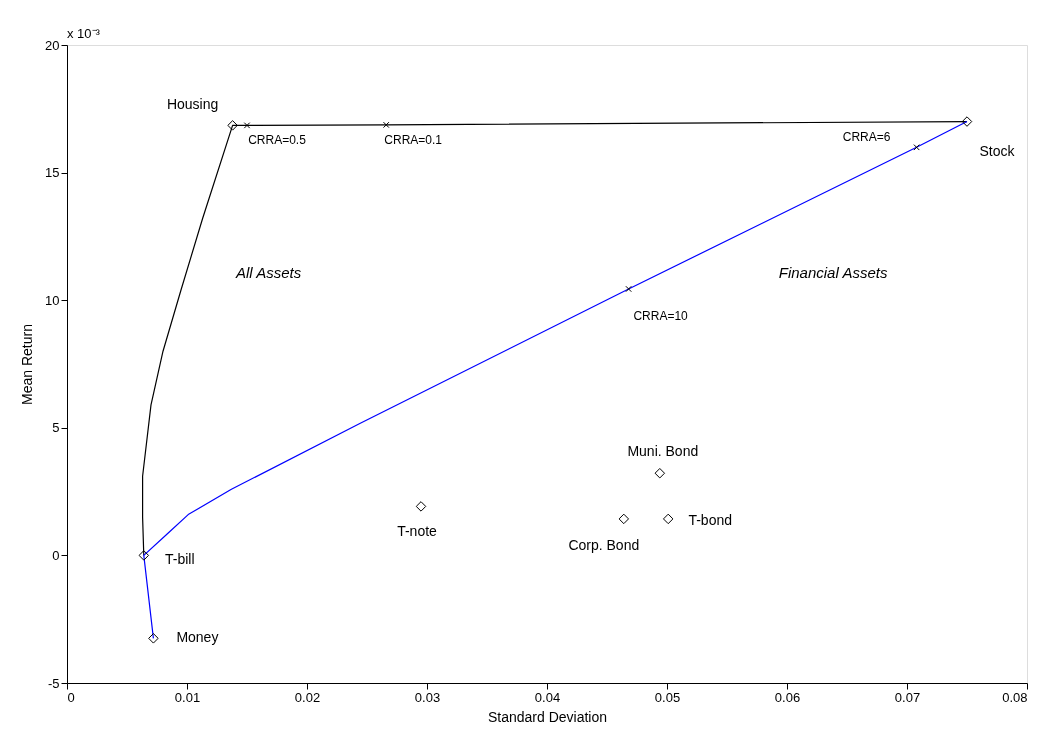 The image size is (1057, 740). What do you see at coordinates (180, 559) in the screenshot?
I see `annotation: T-bill` at bounding box center [180, 559].